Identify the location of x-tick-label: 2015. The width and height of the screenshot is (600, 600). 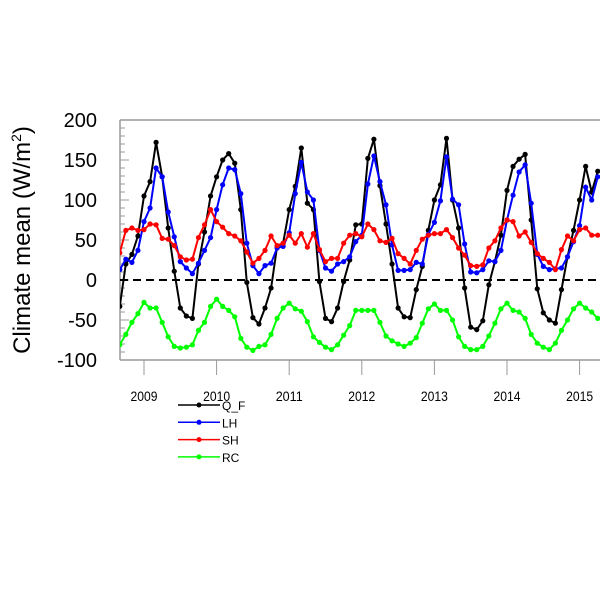
(579, 396).